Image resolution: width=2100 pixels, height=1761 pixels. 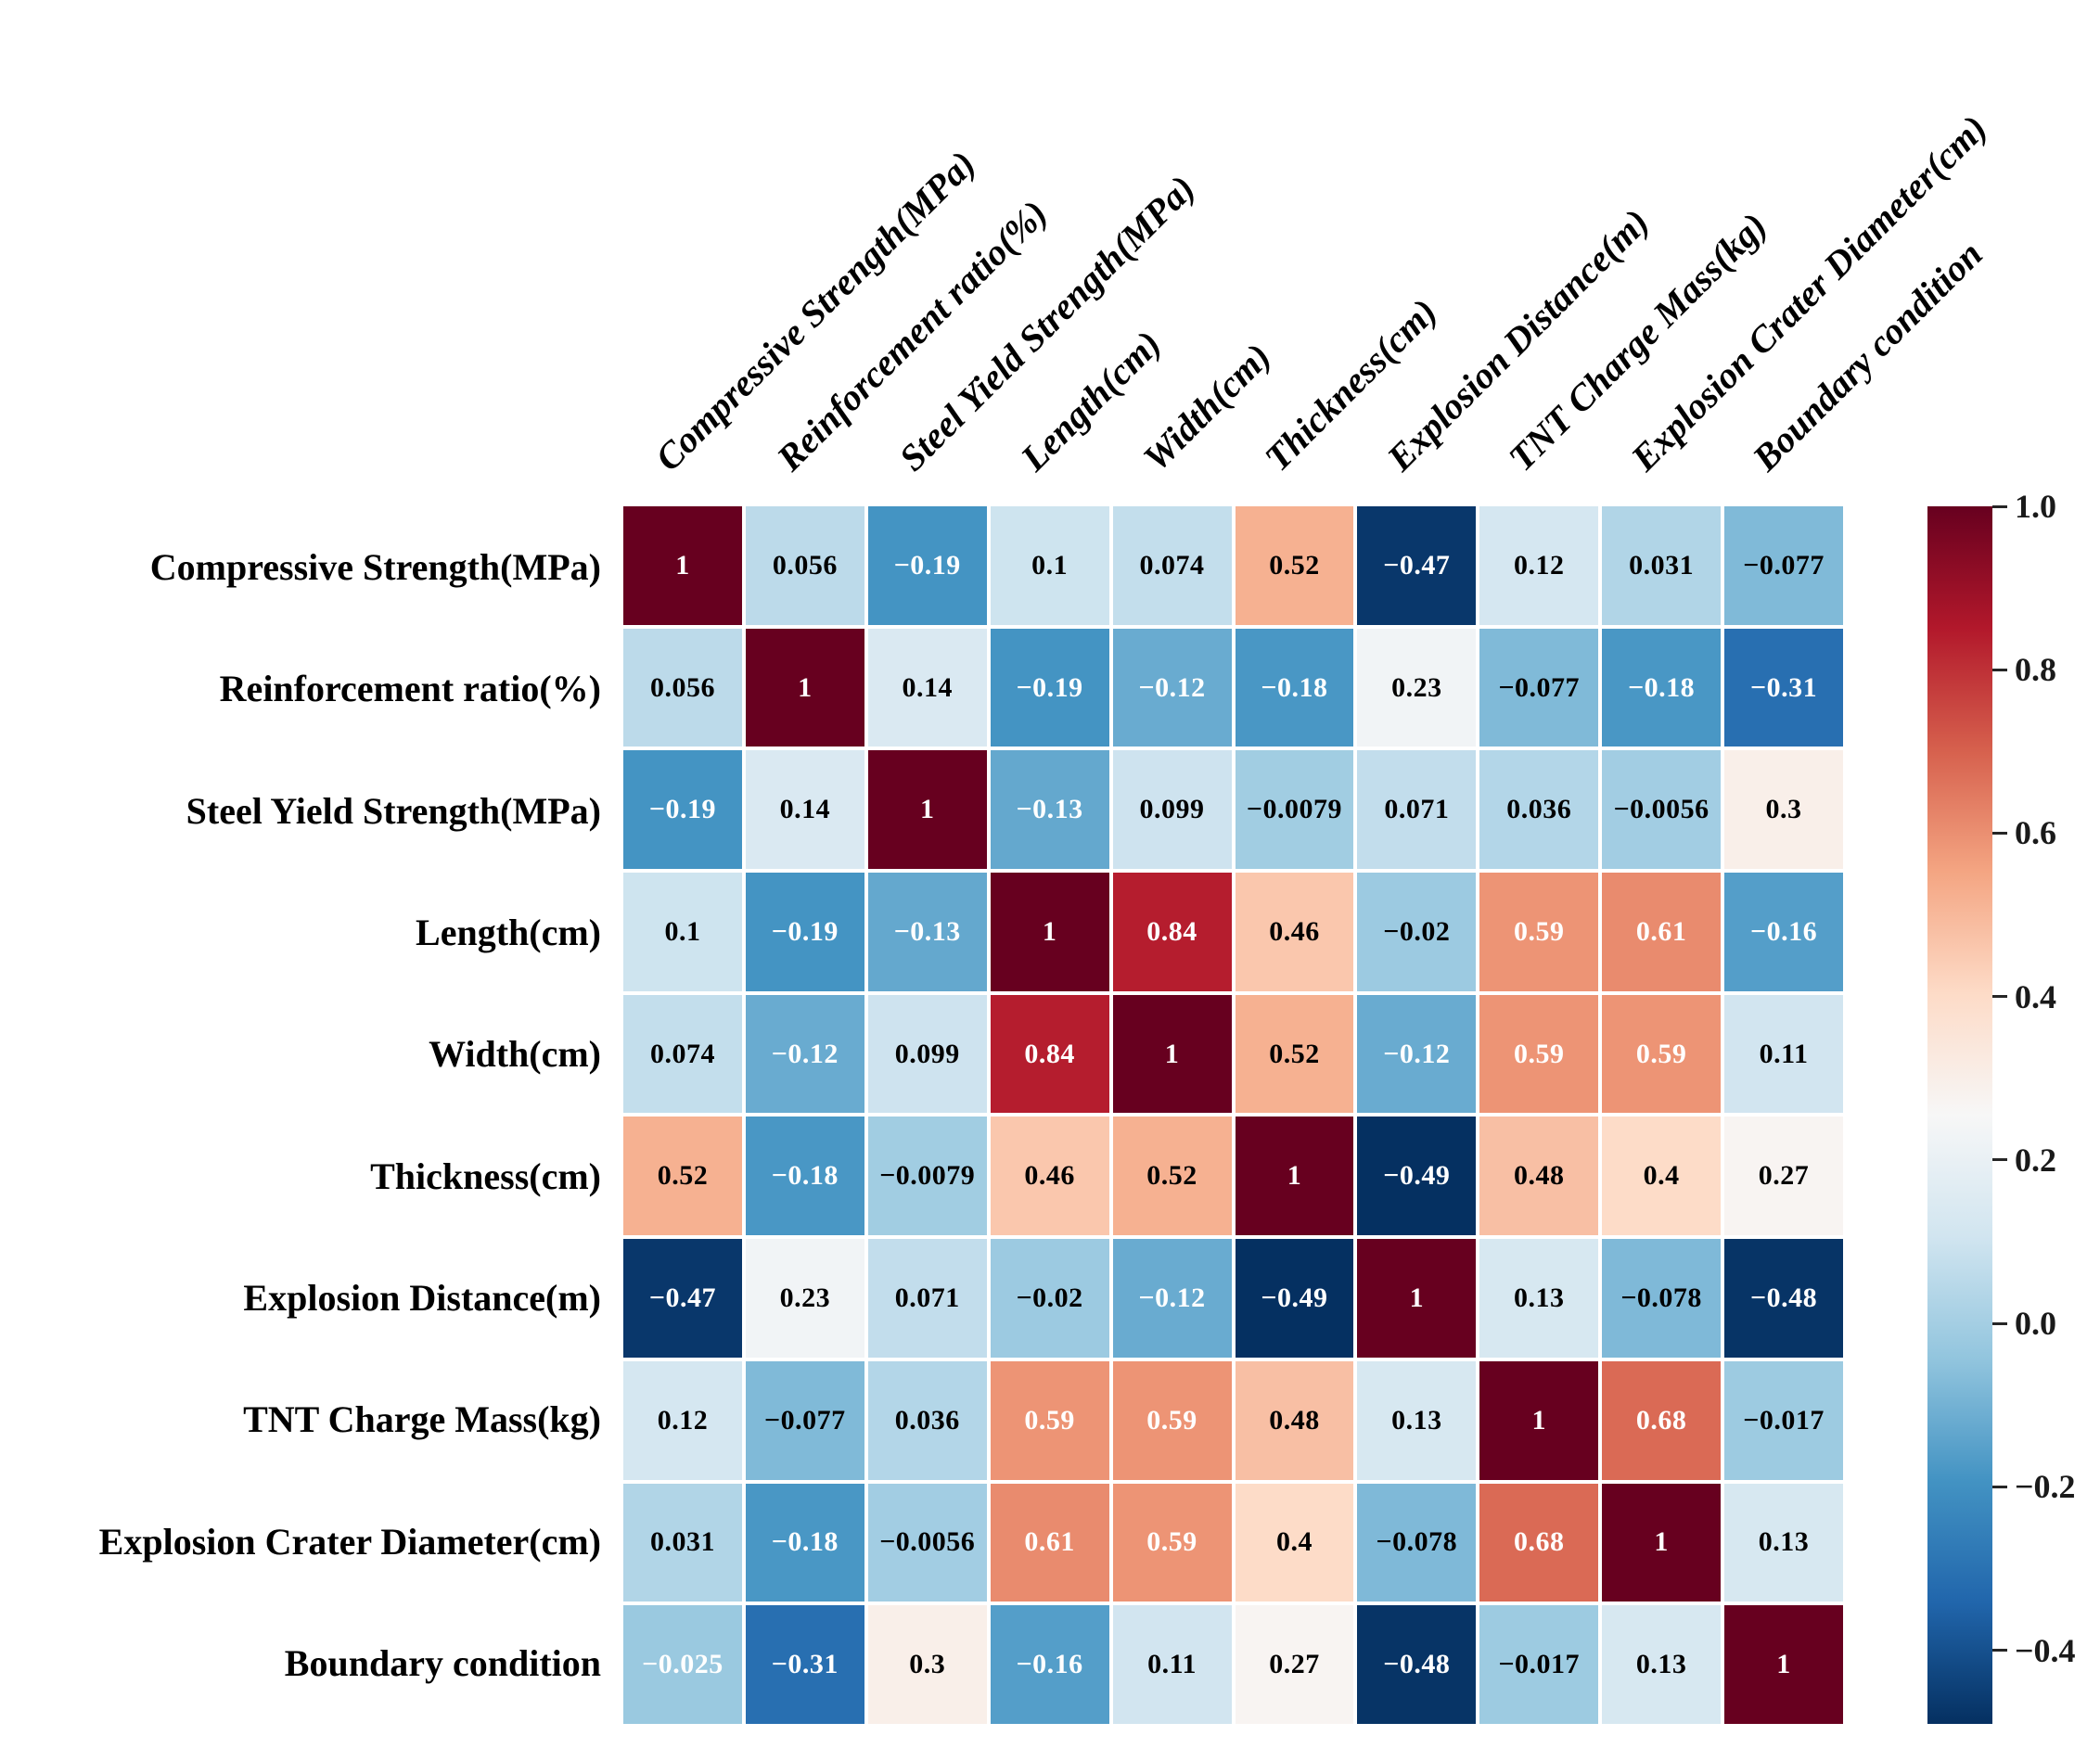 What do you see at coordinates (515, 1054) in the screenshot?
I see `row-label: Width(cm)` at bounding box center [515, 1054].